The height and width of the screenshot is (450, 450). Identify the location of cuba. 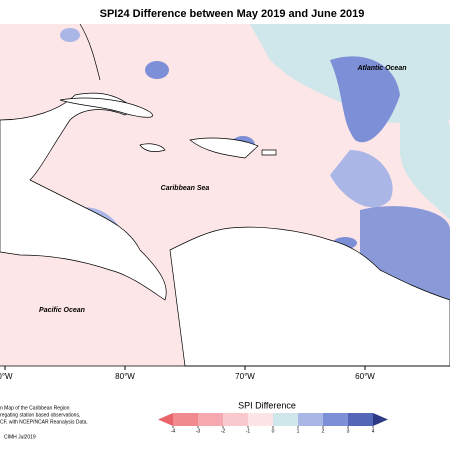
(106, 107).